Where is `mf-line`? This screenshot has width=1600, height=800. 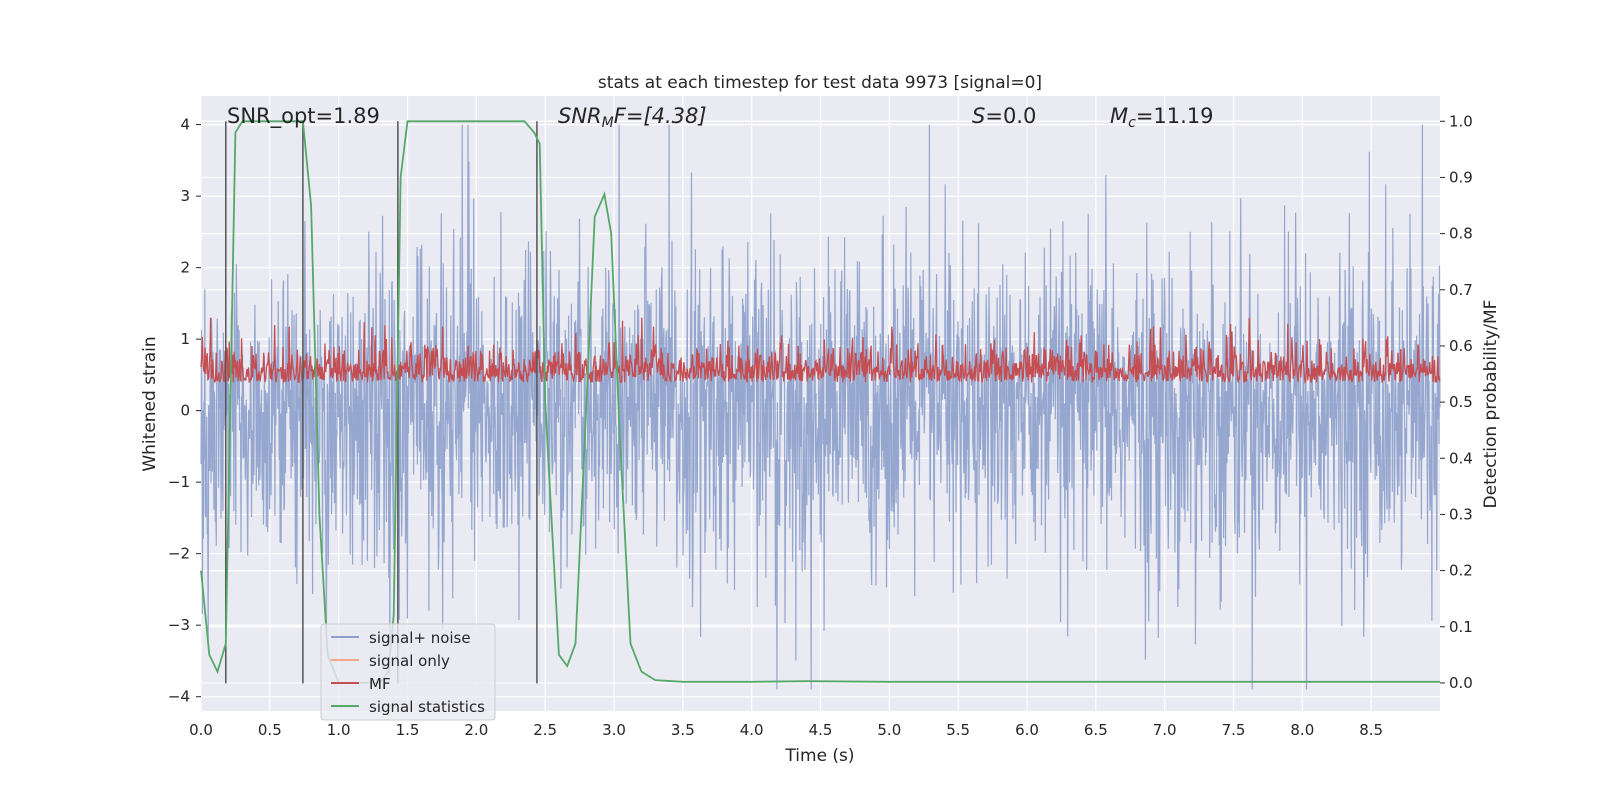 mf-line is located at coordinates (820, 351).